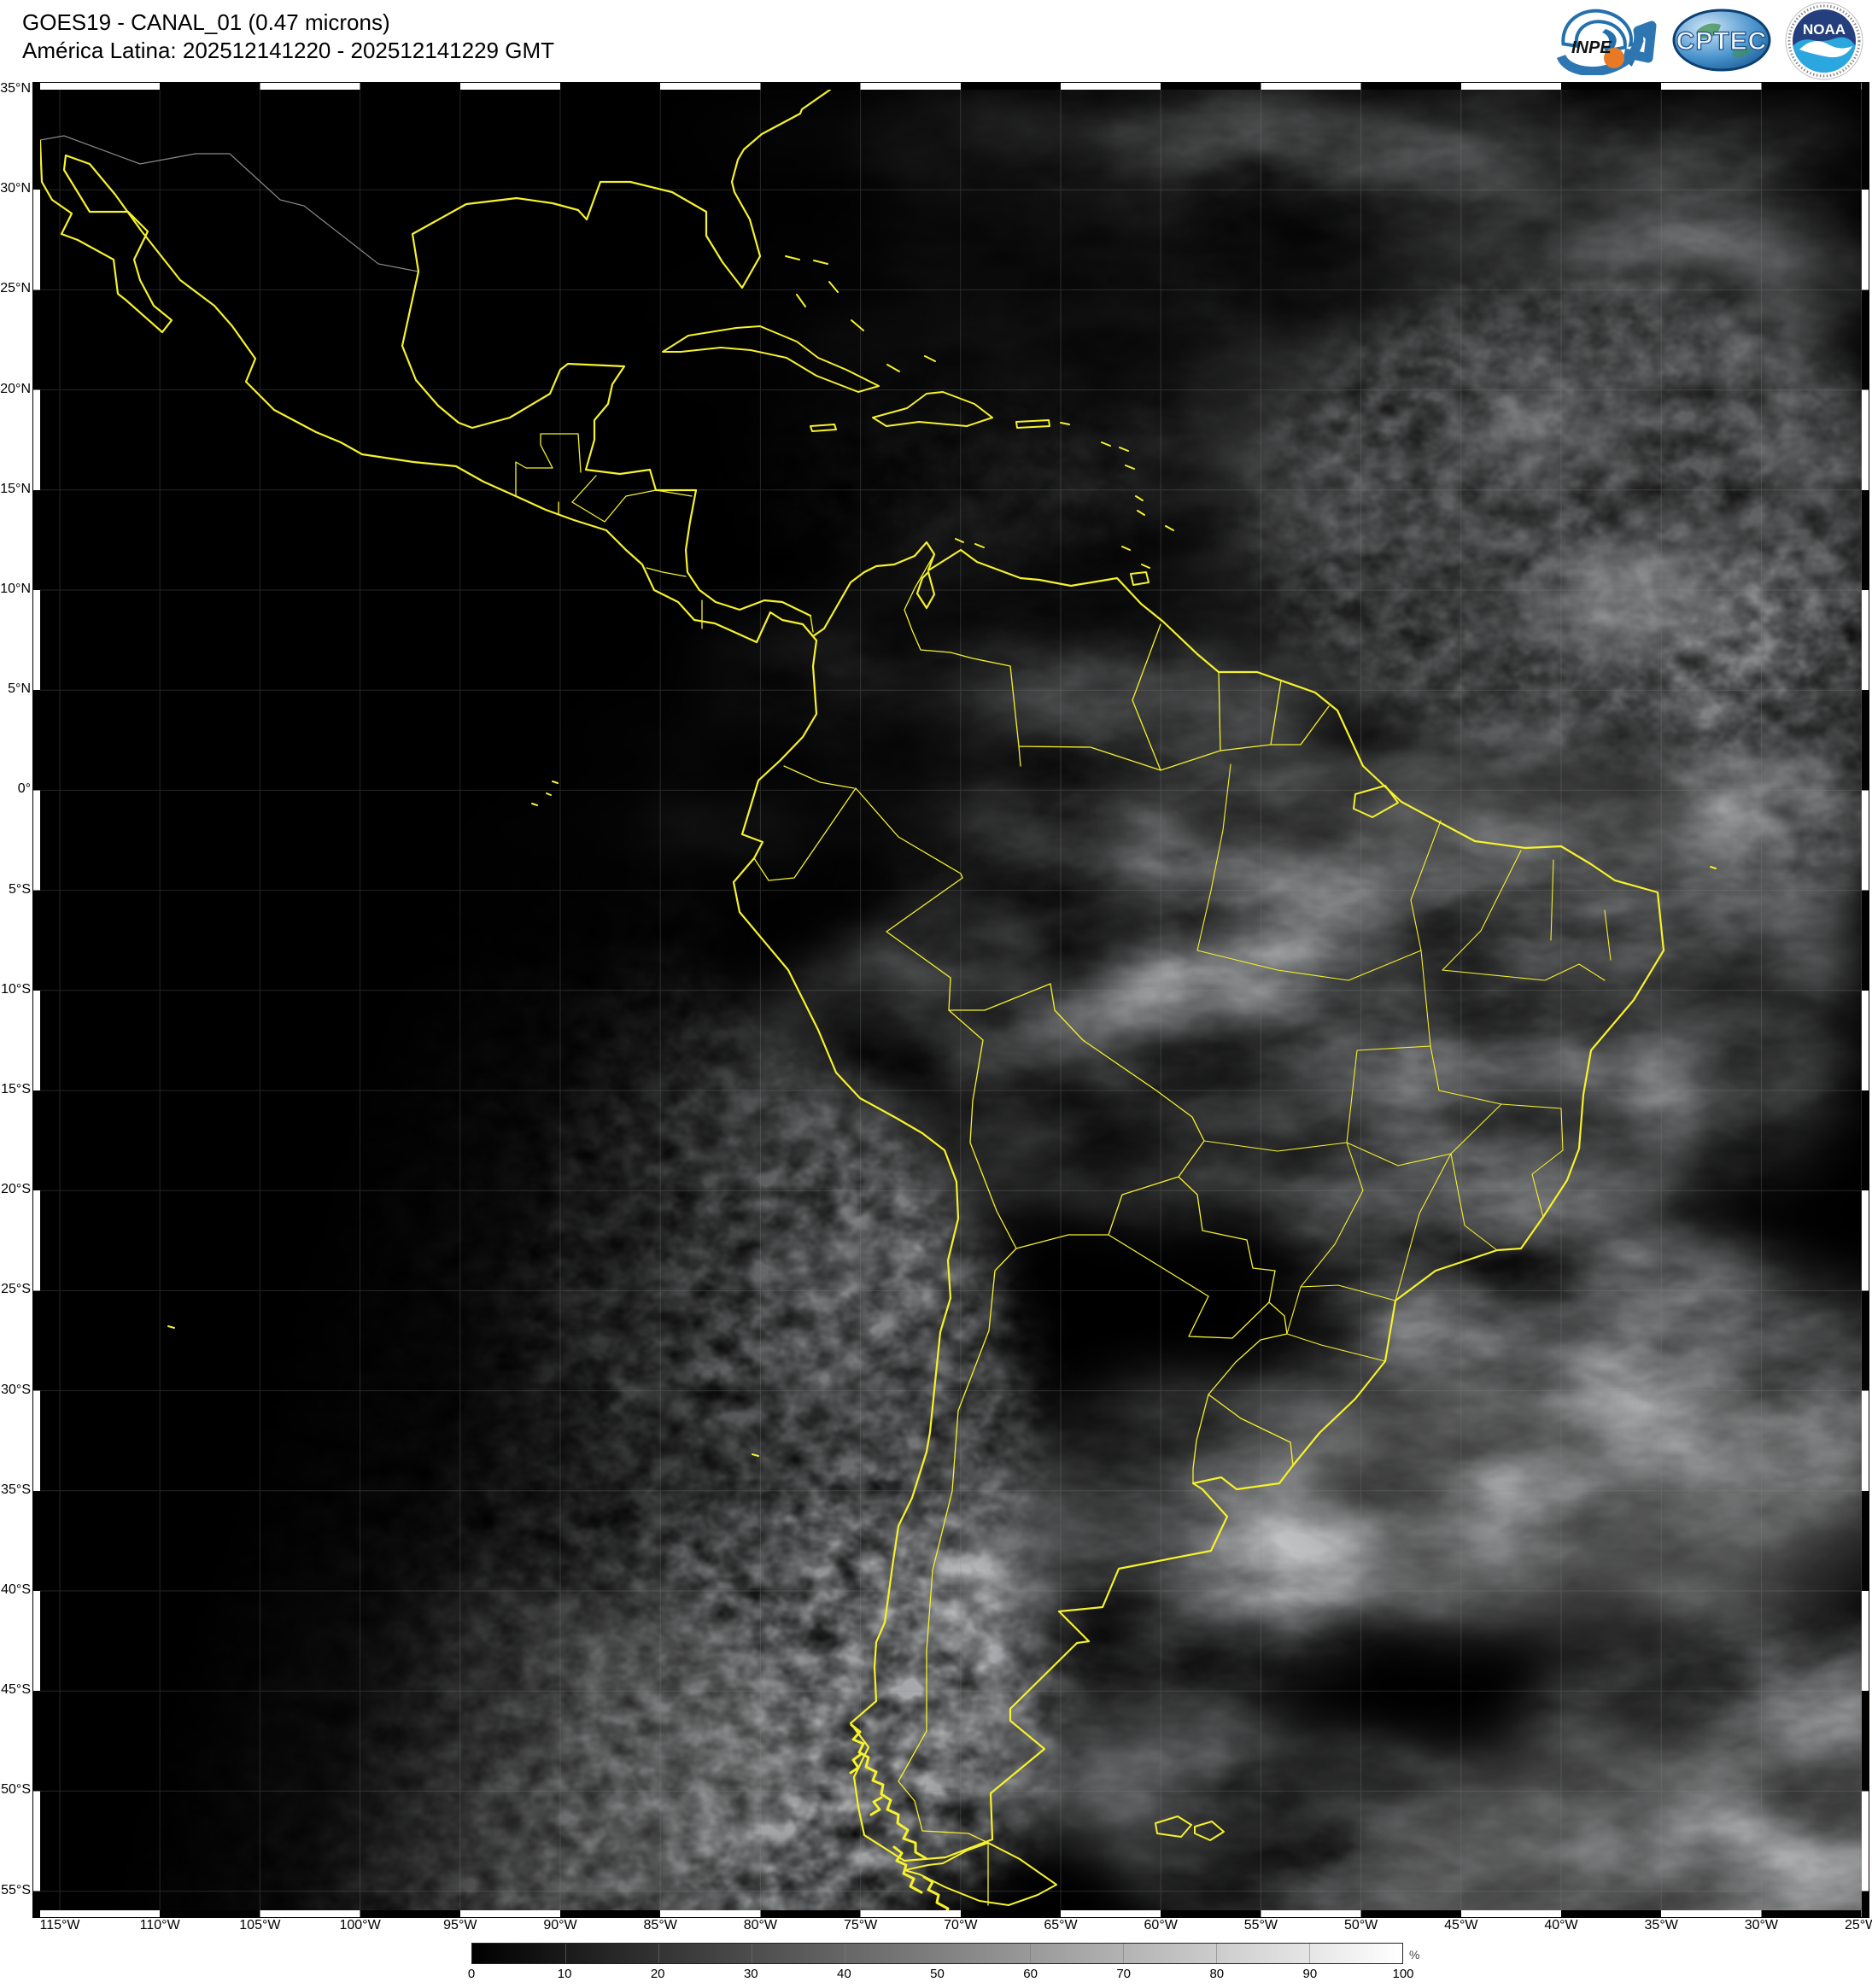 Image resolution: width=1872 pixels, height=1988 pixels. What do you see at coordinates (16, 1790) in the screenshot?
I see `lat-label: 50°S` at bounding box center [16, 1790].